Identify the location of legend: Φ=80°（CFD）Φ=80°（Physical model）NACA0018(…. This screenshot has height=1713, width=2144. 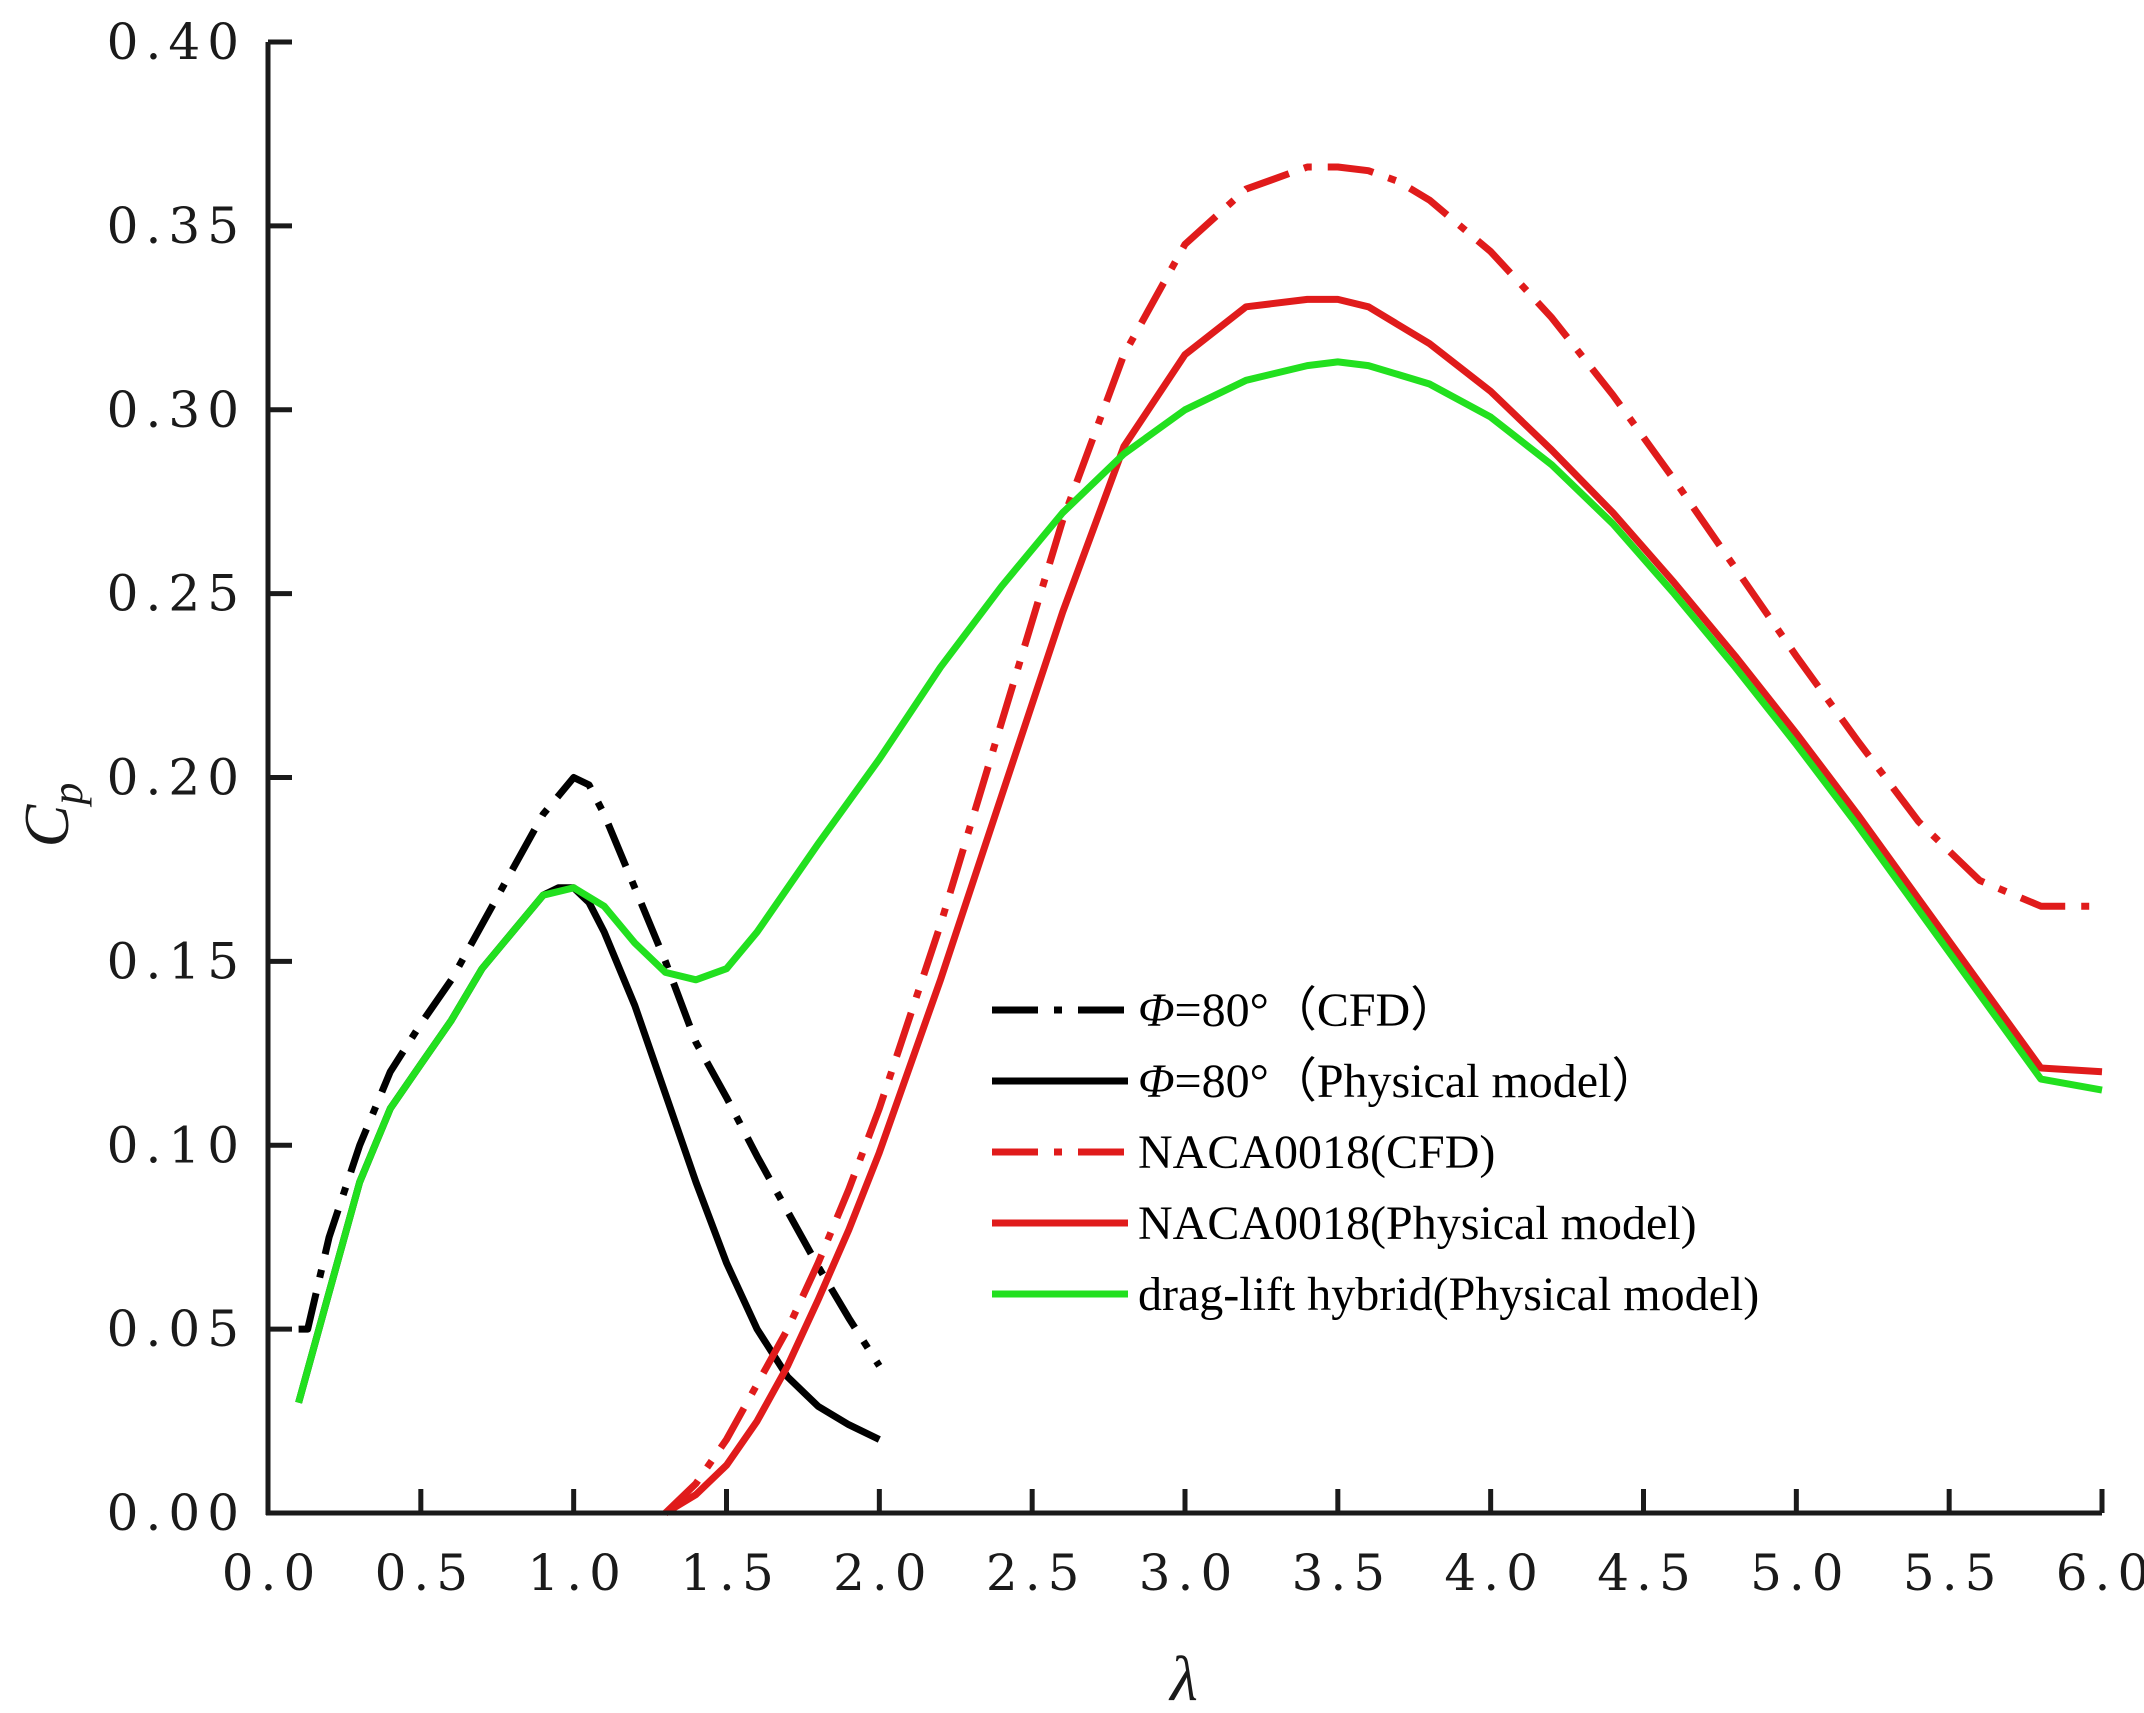
(1375, 1152).